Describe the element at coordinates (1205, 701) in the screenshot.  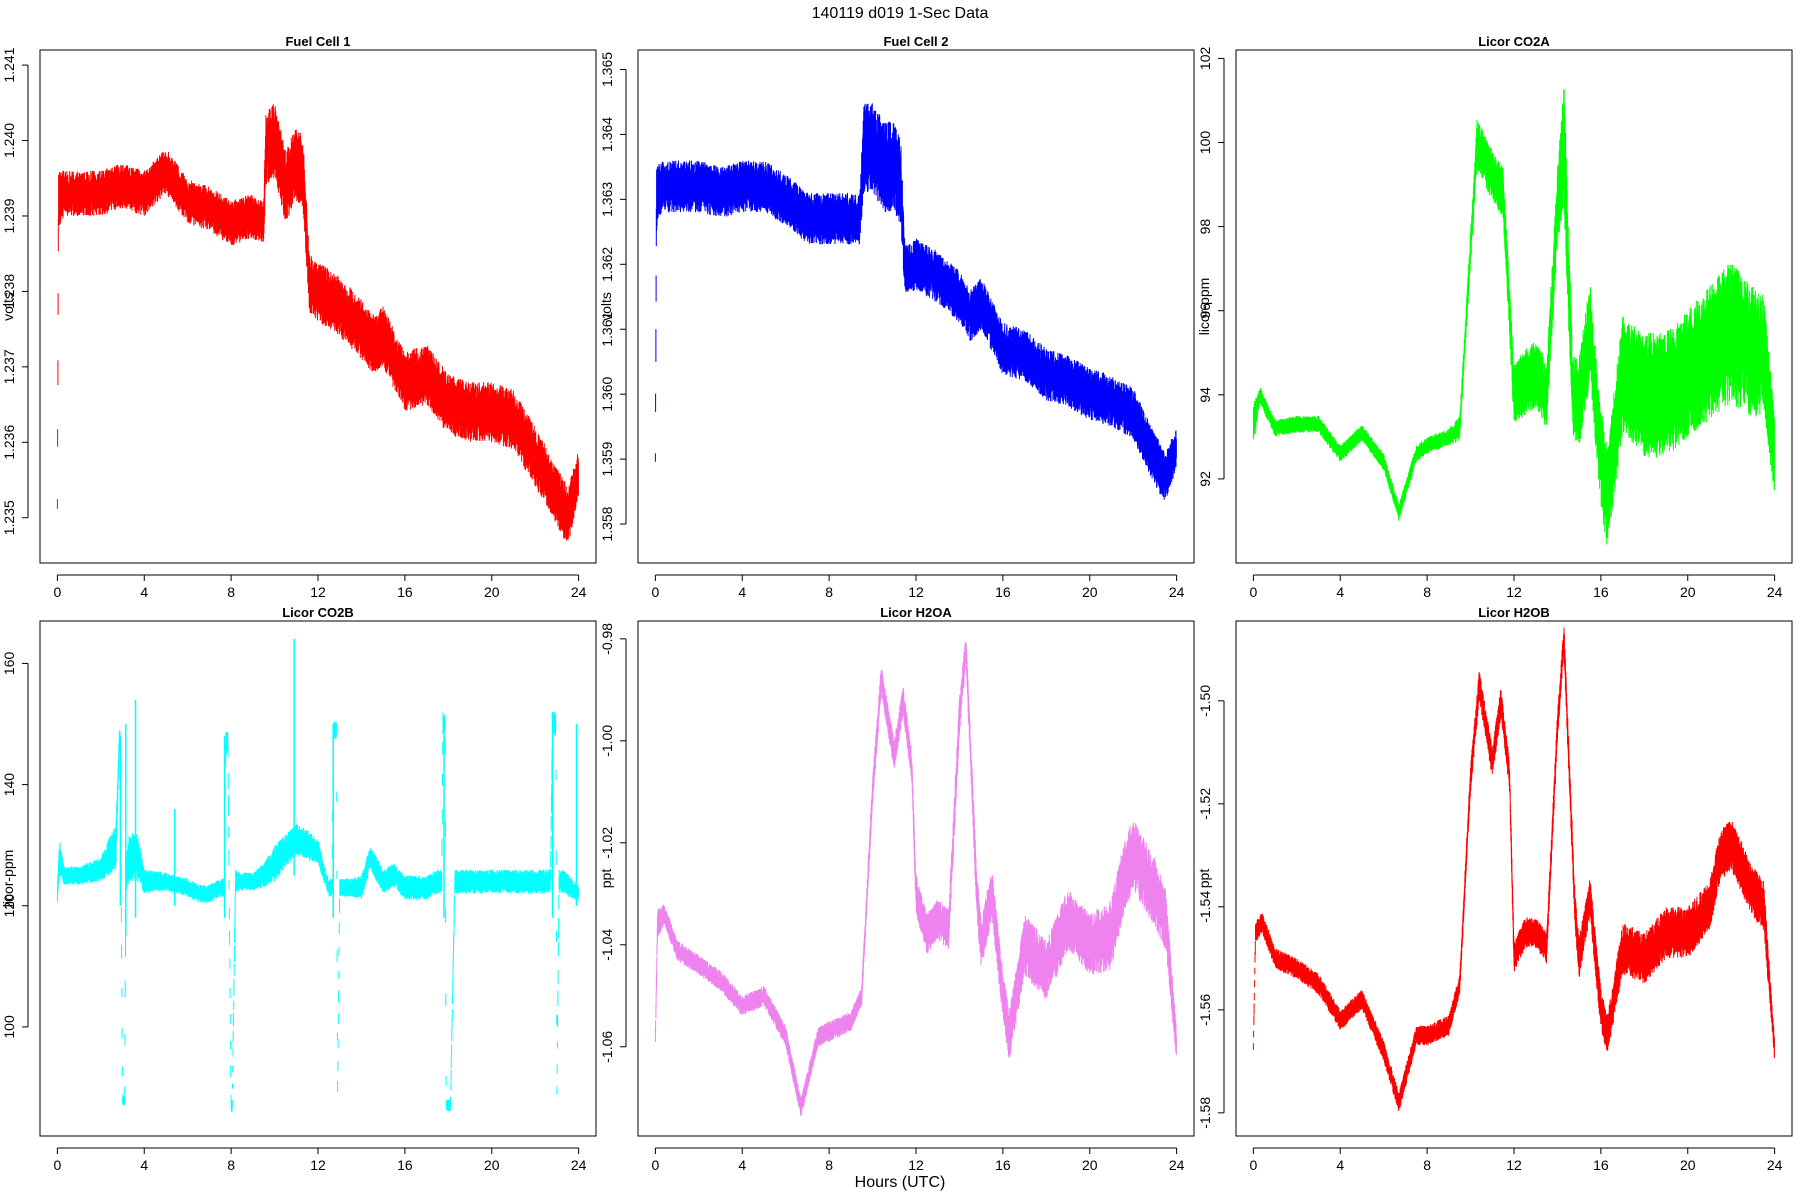
I see `licor-h2ob-y-tick-label: -1.50` at that location.